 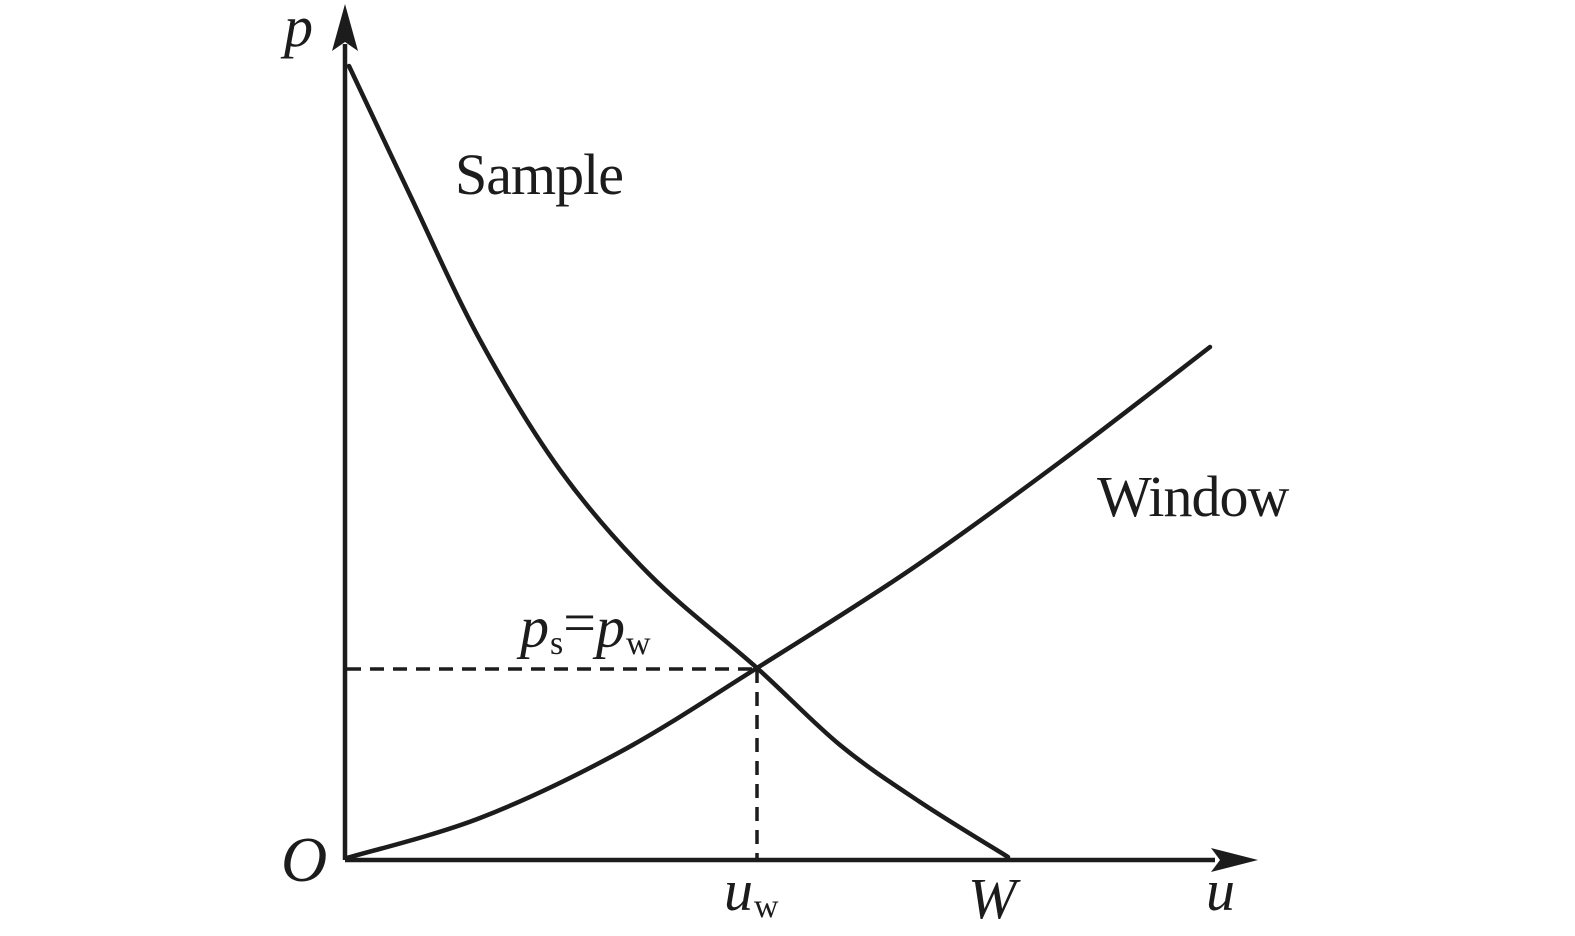 I want to click on intersection-pressure-label: ps=pw, so click(x=585, y=627).